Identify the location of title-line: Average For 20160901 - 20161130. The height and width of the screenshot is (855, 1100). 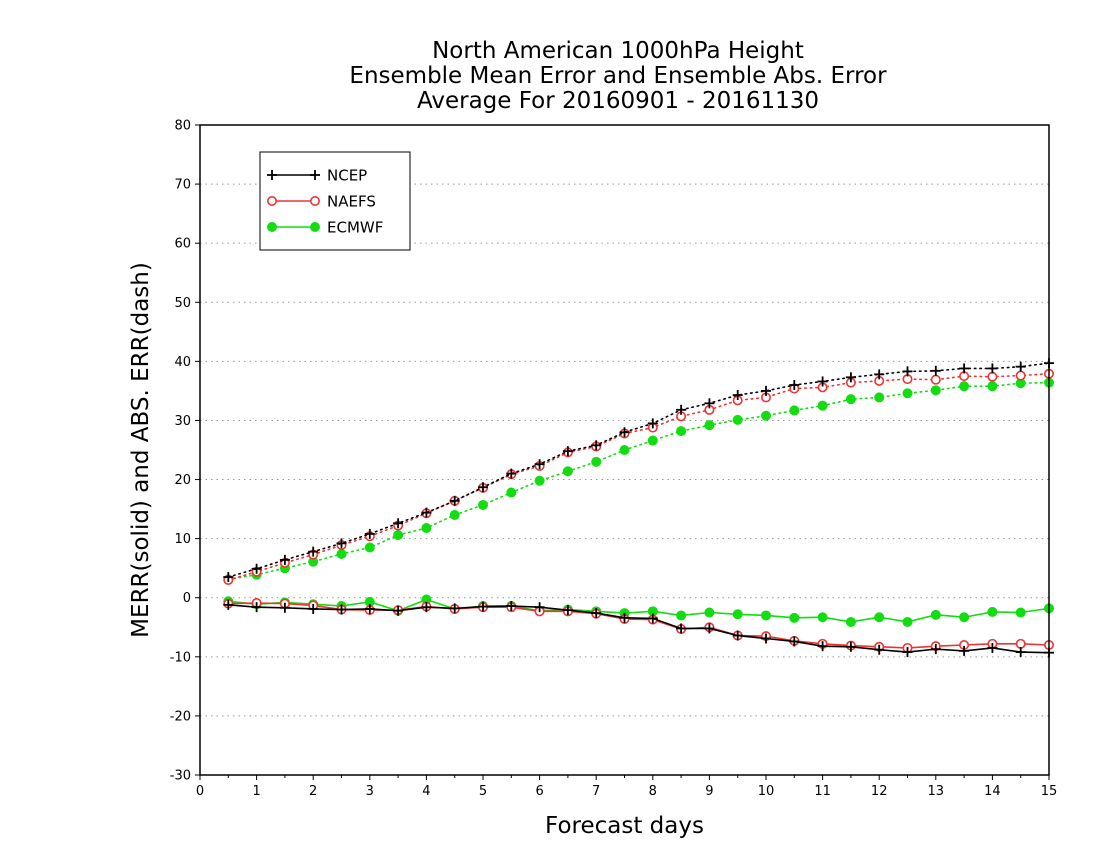
(618, 101).